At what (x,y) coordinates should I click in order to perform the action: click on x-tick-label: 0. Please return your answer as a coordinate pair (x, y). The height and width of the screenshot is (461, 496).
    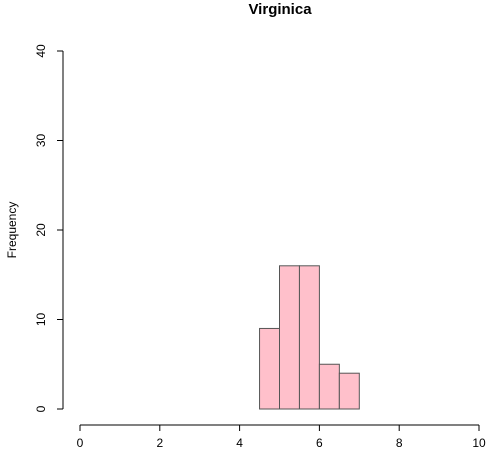
    Looking at the image, I should click on (80, 443).